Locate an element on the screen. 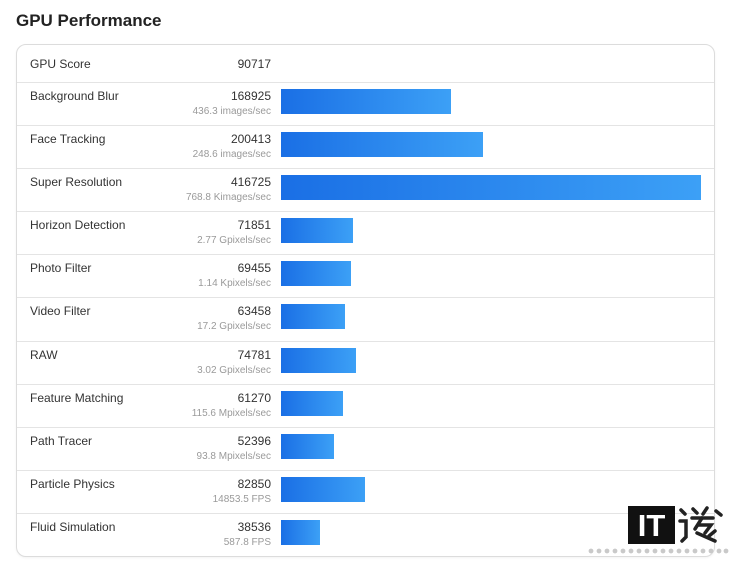  benchmark-score: 82850 is located at coordinates (254, 483).